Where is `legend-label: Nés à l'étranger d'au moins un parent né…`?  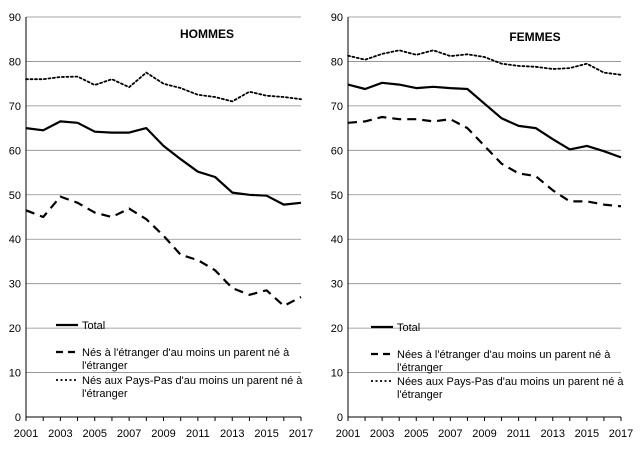
legend-label: Nés à l'étranger d'au moins un parent né… is located at coordinates (186, 353).